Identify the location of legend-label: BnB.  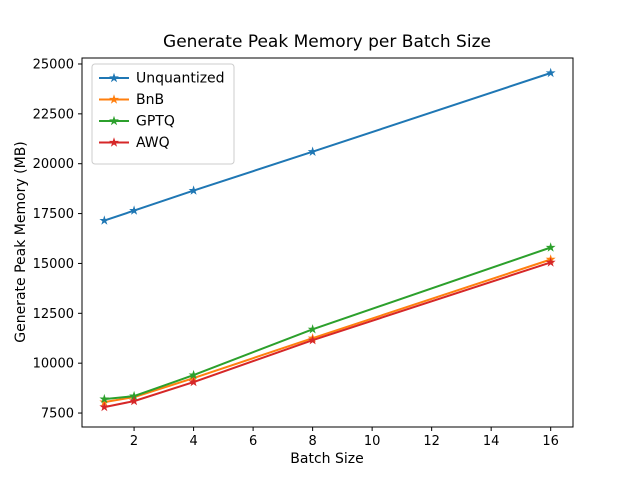
(150, 100).